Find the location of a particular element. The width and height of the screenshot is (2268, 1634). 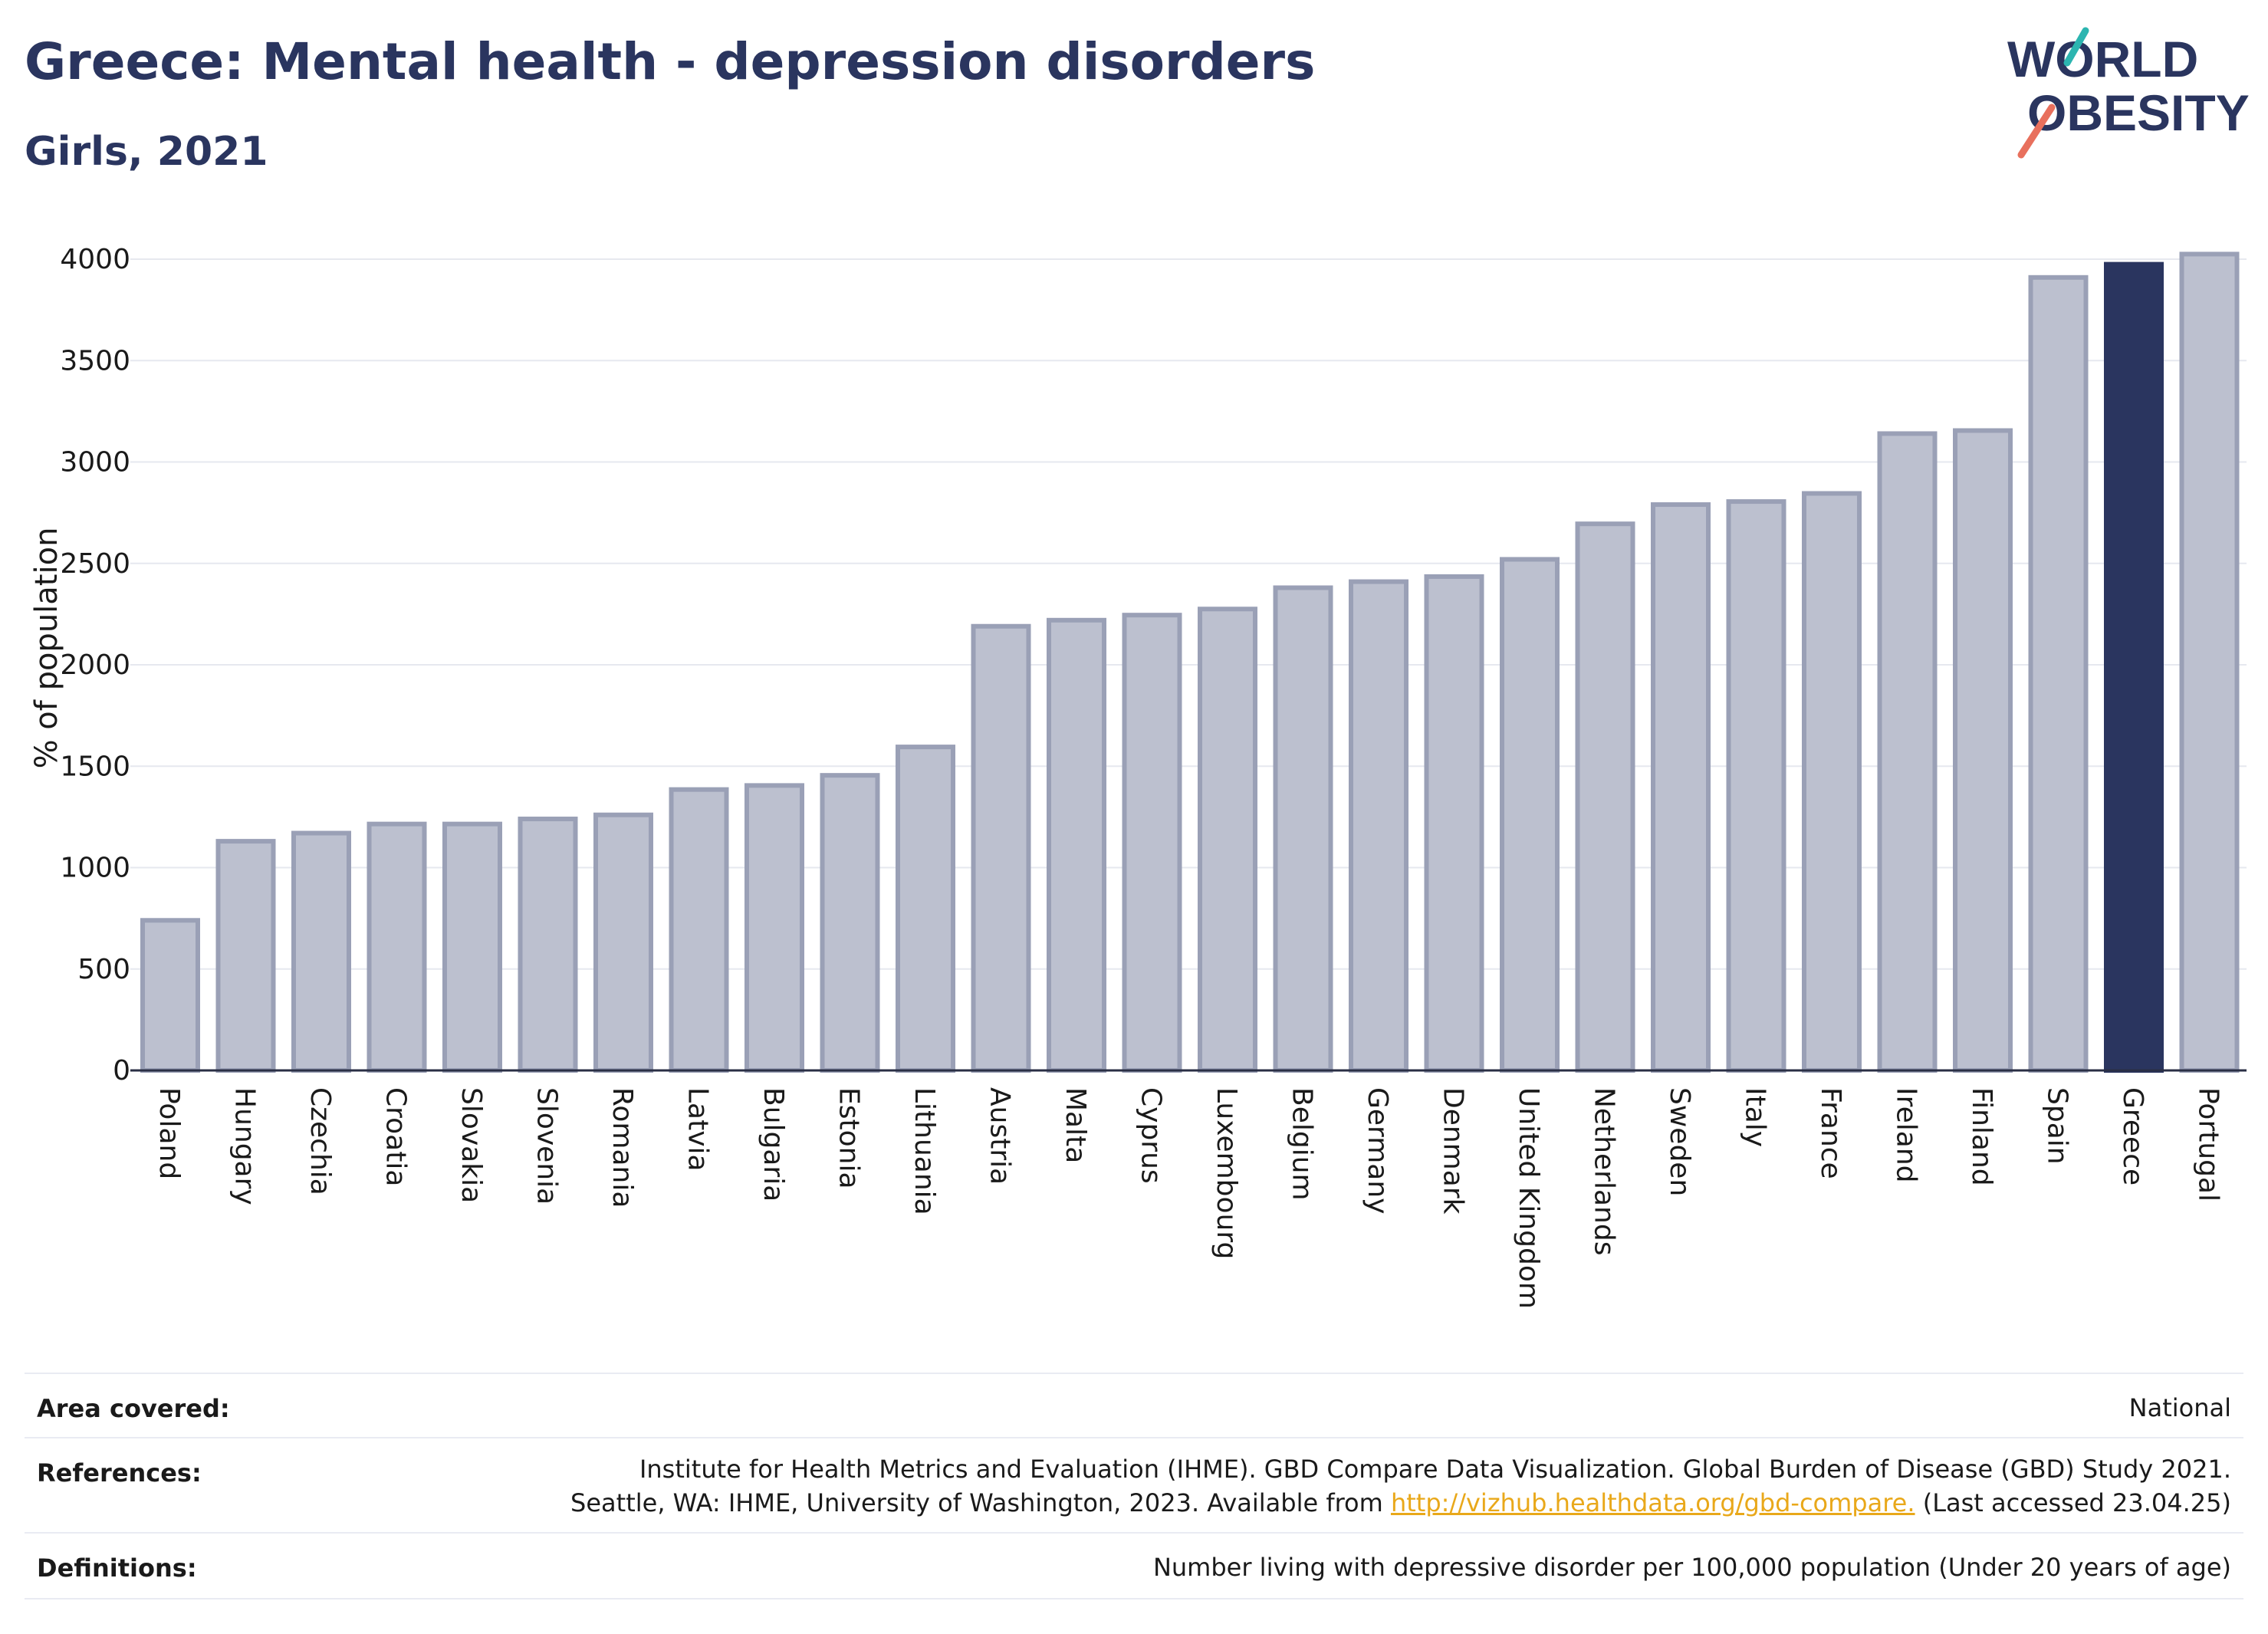

bar-slovenia is located at coordinates (548, 945).